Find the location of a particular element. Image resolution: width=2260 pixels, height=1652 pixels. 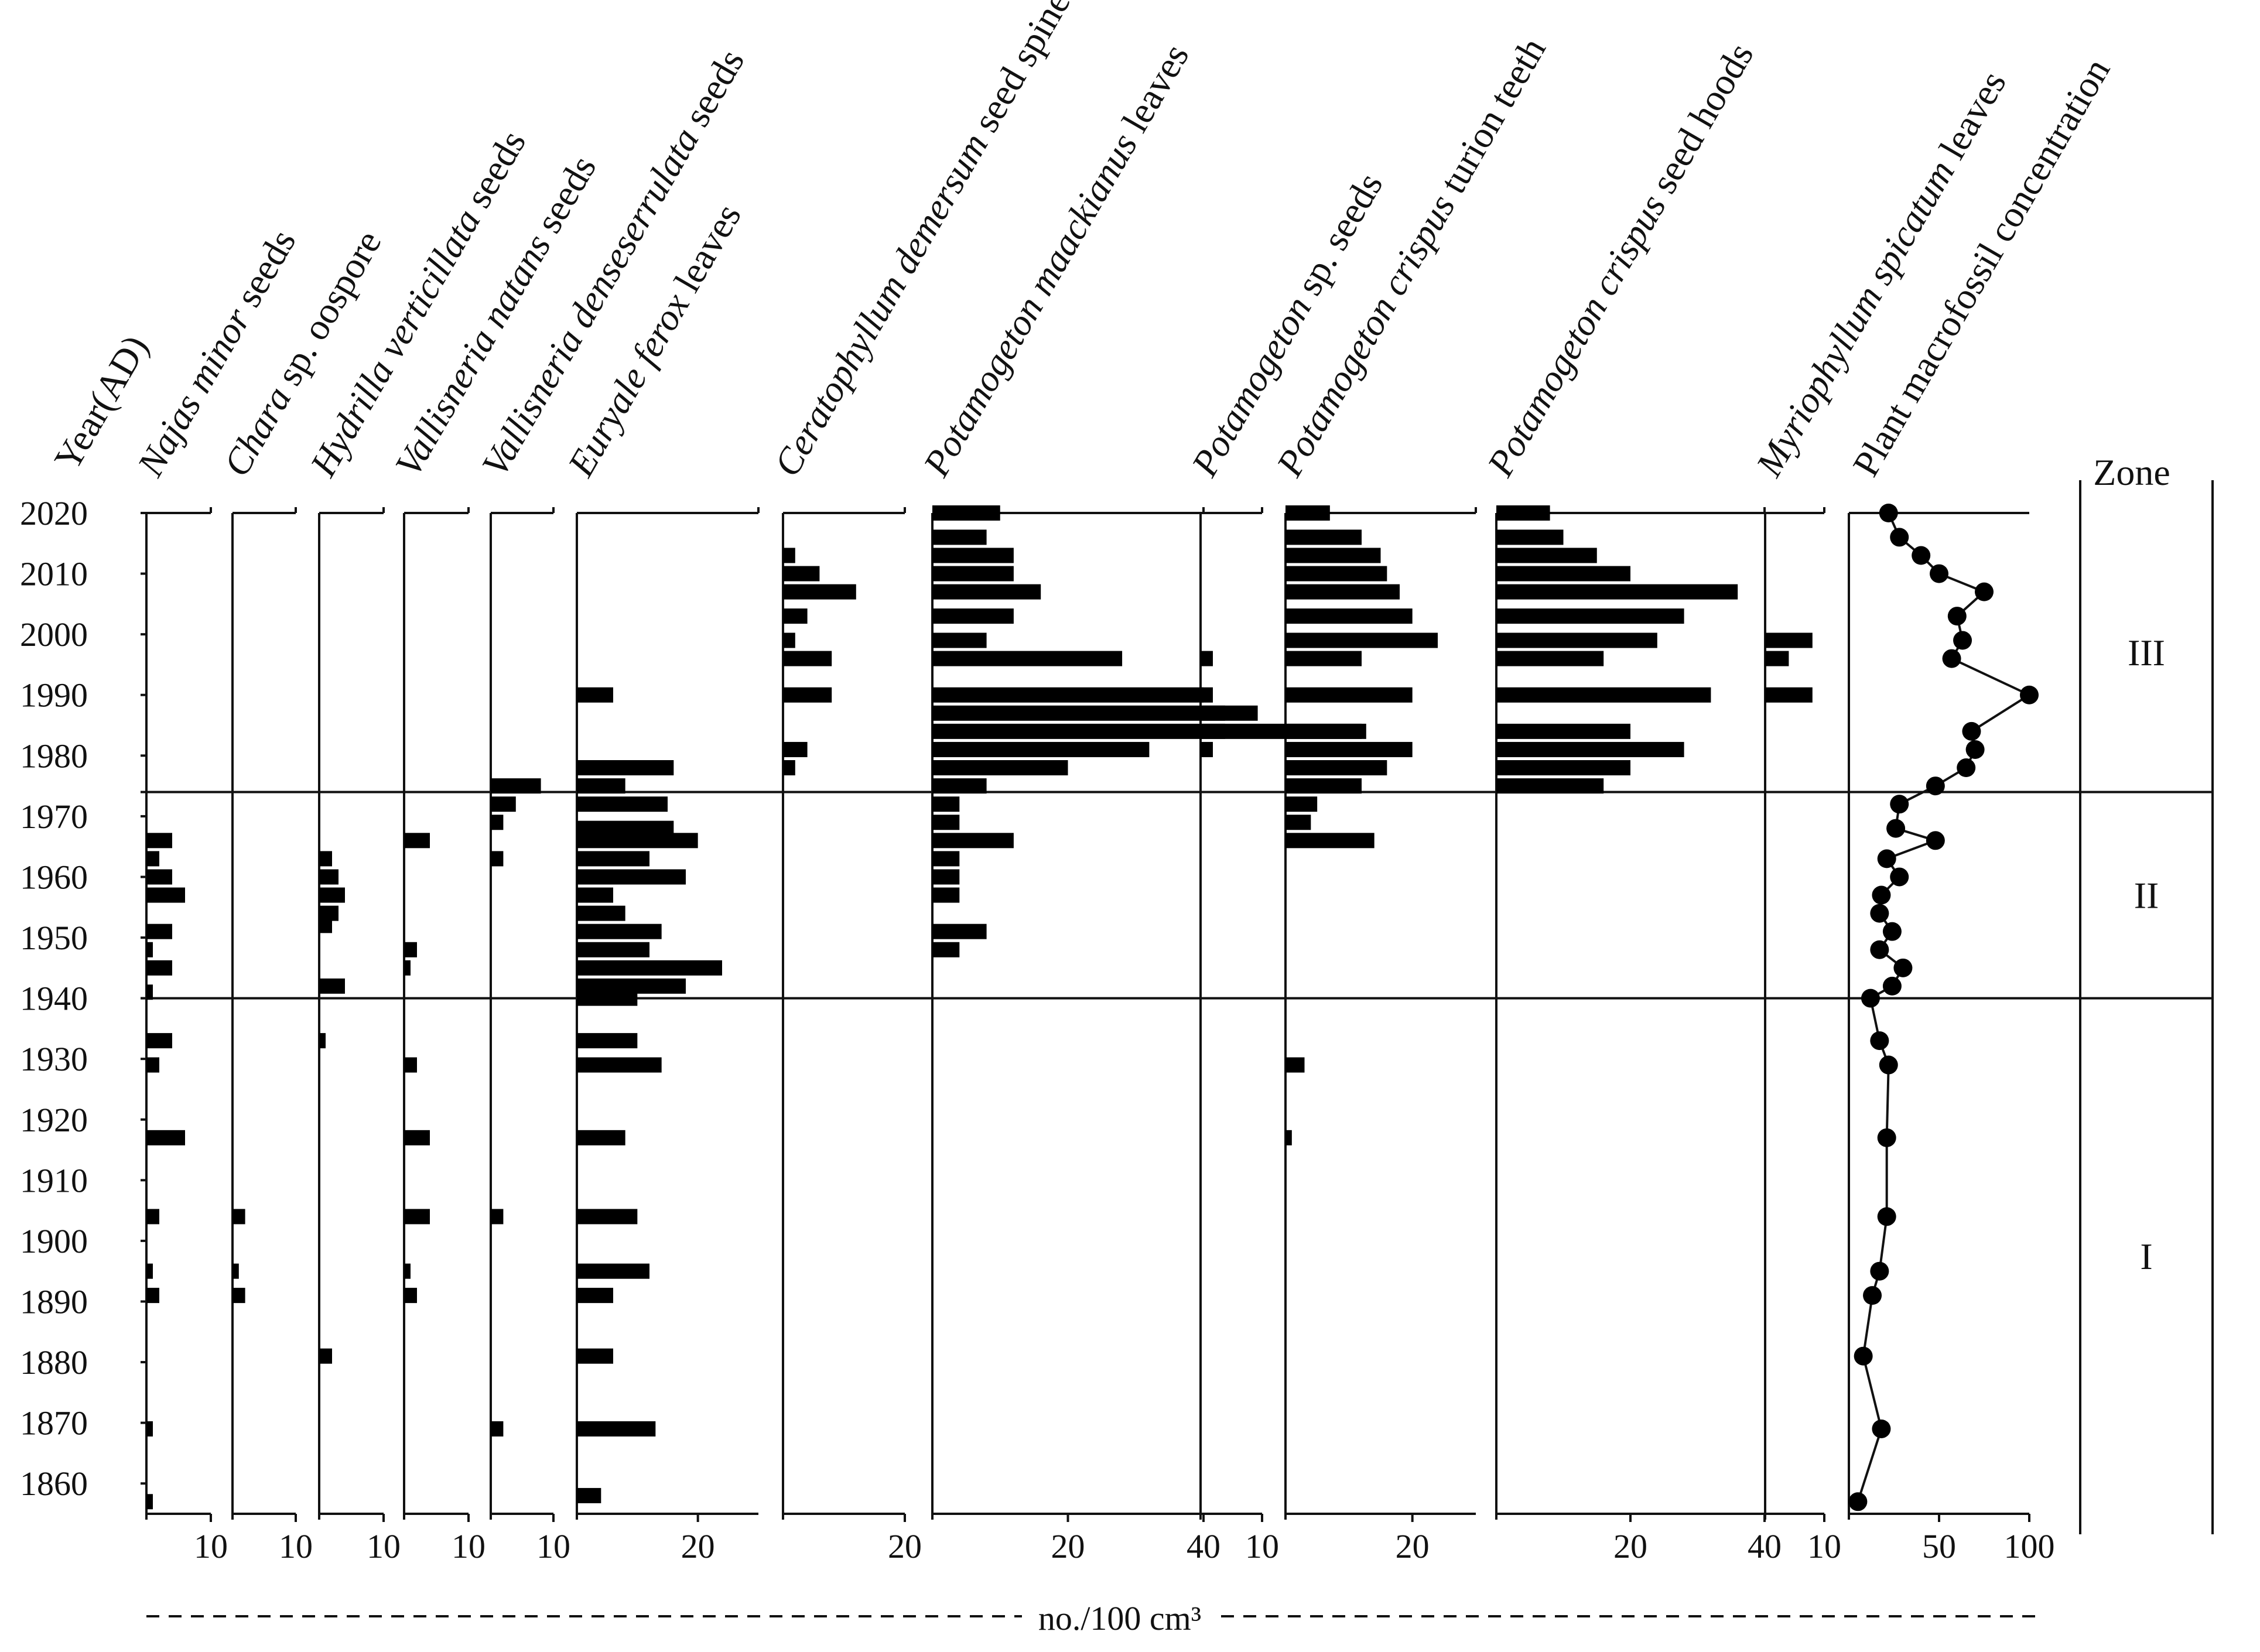

y-tick-label: 1900 is located at coordinates (54, 1241).